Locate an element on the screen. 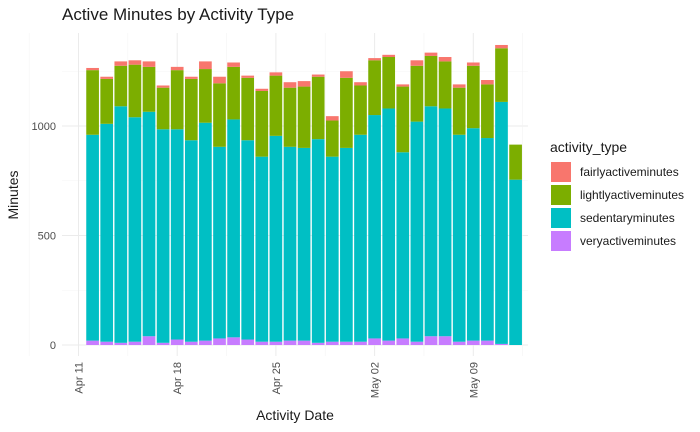 Image resolution: width=700 pixels, height=432 pixels. legend-label: sedentaryminutes is located at coordinates (627, 218).